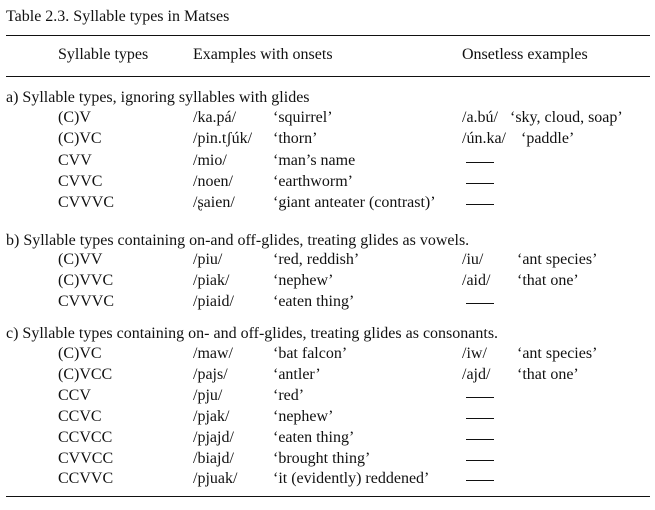 The height and width of the screenshot is (510, 655). What do you see at coordinates (314, 160) in the screenshot?
I see `example-gloss: ‘man’s name` at bounding box center [314, 160].